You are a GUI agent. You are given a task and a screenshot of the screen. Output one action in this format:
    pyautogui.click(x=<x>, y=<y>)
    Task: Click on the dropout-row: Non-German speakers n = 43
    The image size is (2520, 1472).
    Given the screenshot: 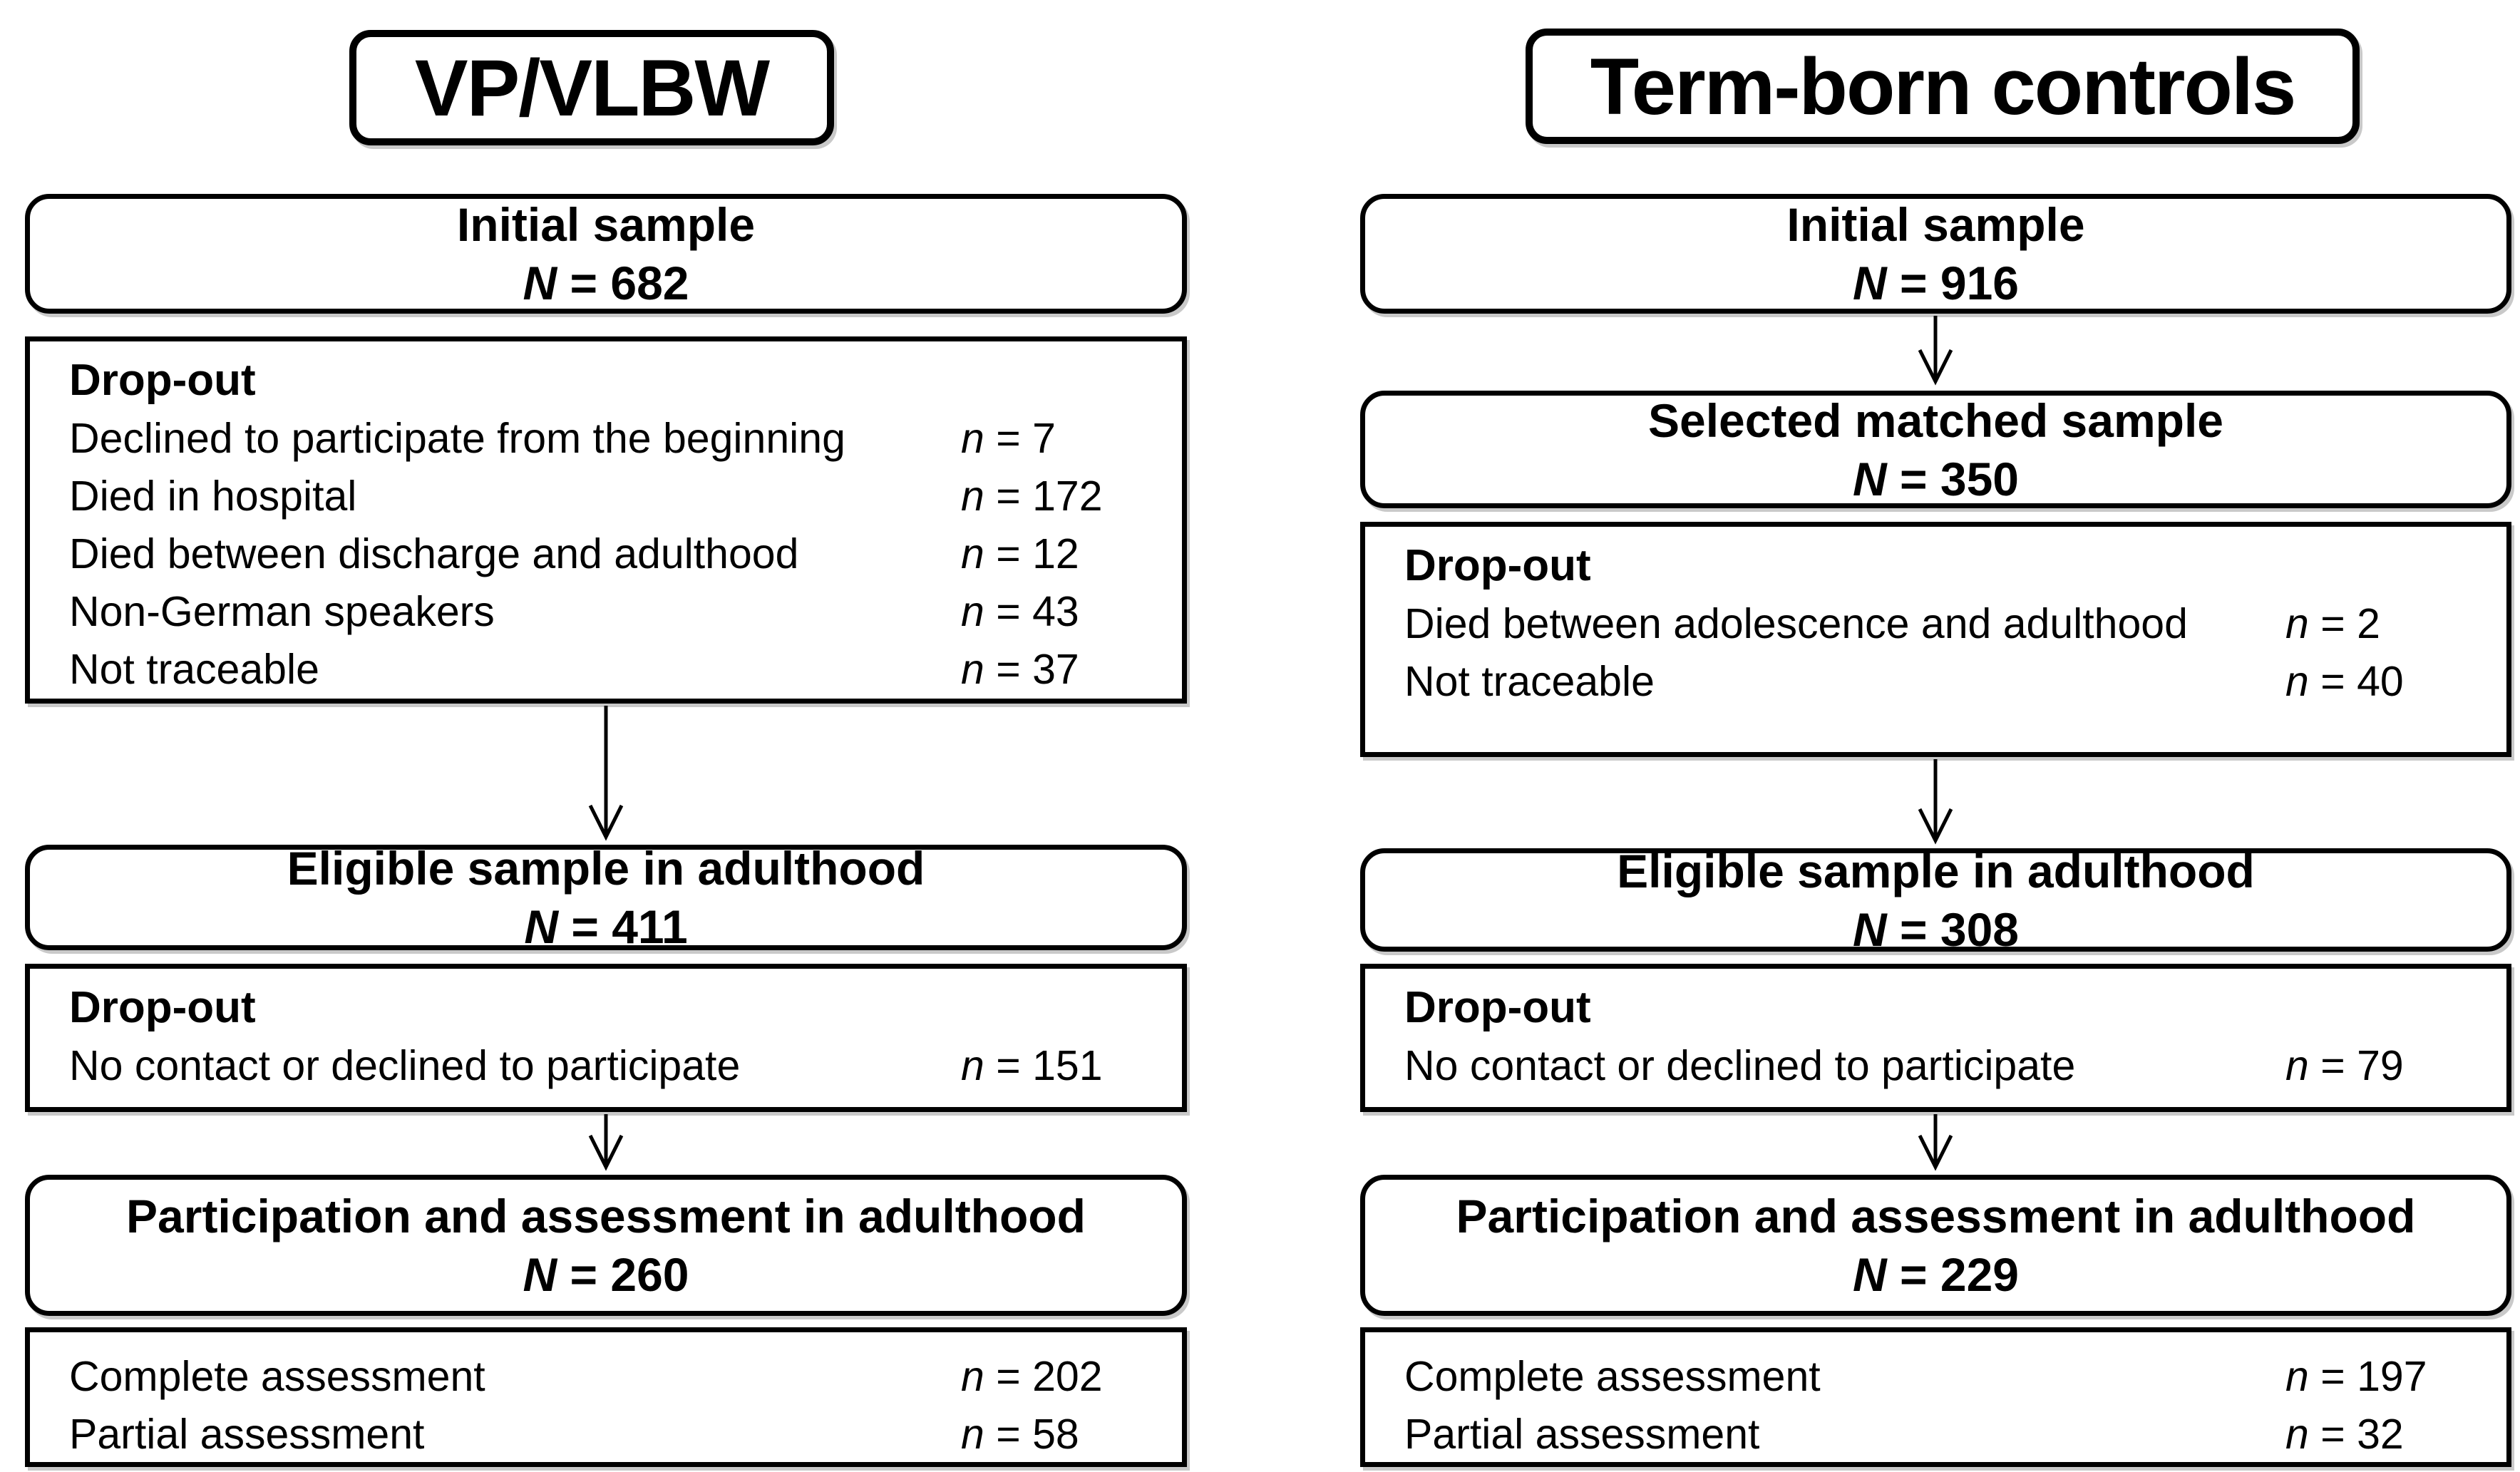 What is the action you would take?
    pyautogui.click(x=606, y=612)
    